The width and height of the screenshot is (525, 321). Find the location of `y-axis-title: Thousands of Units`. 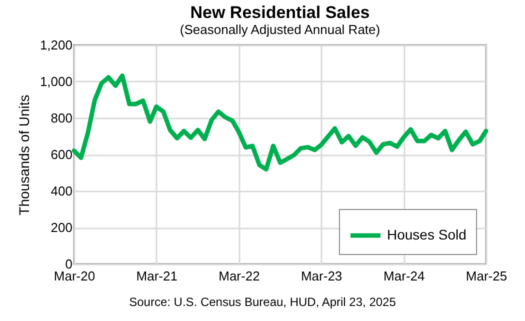

y-axis-title: Thousands of Units is located at coordinates (24, 155).